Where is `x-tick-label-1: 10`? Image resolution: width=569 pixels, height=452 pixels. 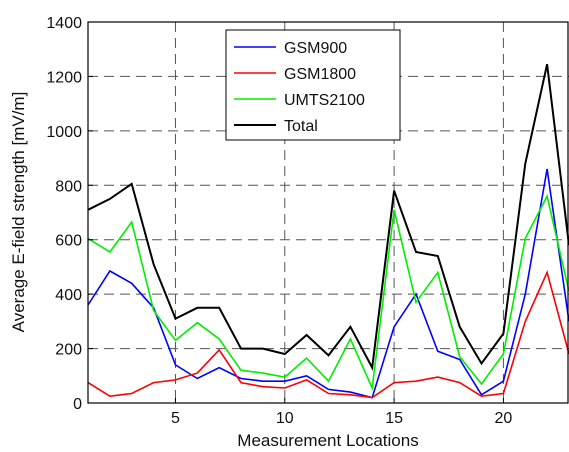
x-tick-label-1: 10 is located at coordinates (285, 418).